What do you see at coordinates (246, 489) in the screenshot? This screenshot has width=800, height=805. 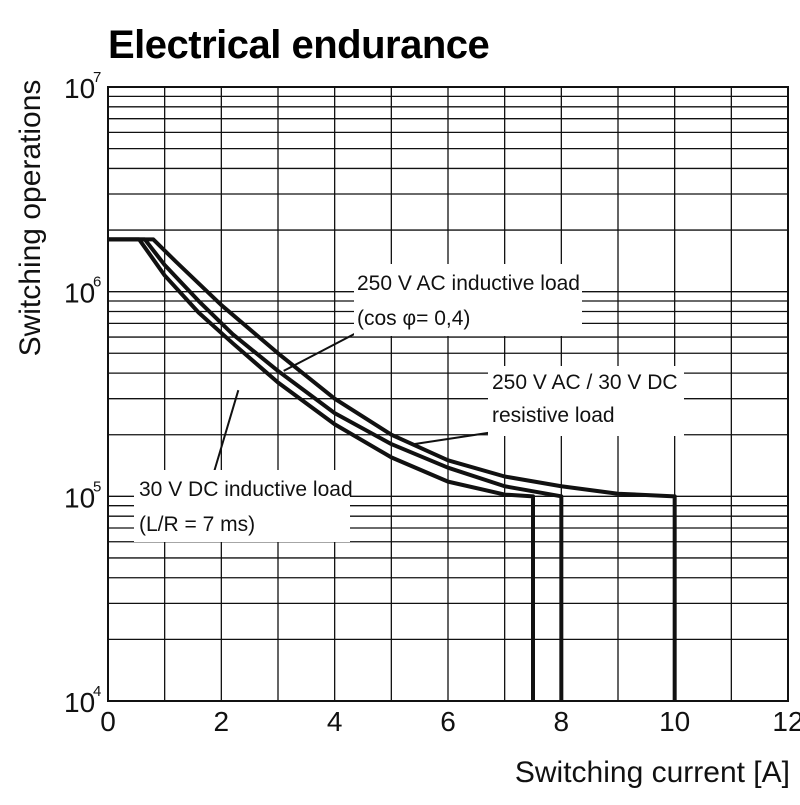 I see `annotation-text: 30 V DC inductive load` at bounding box center [246, 489].